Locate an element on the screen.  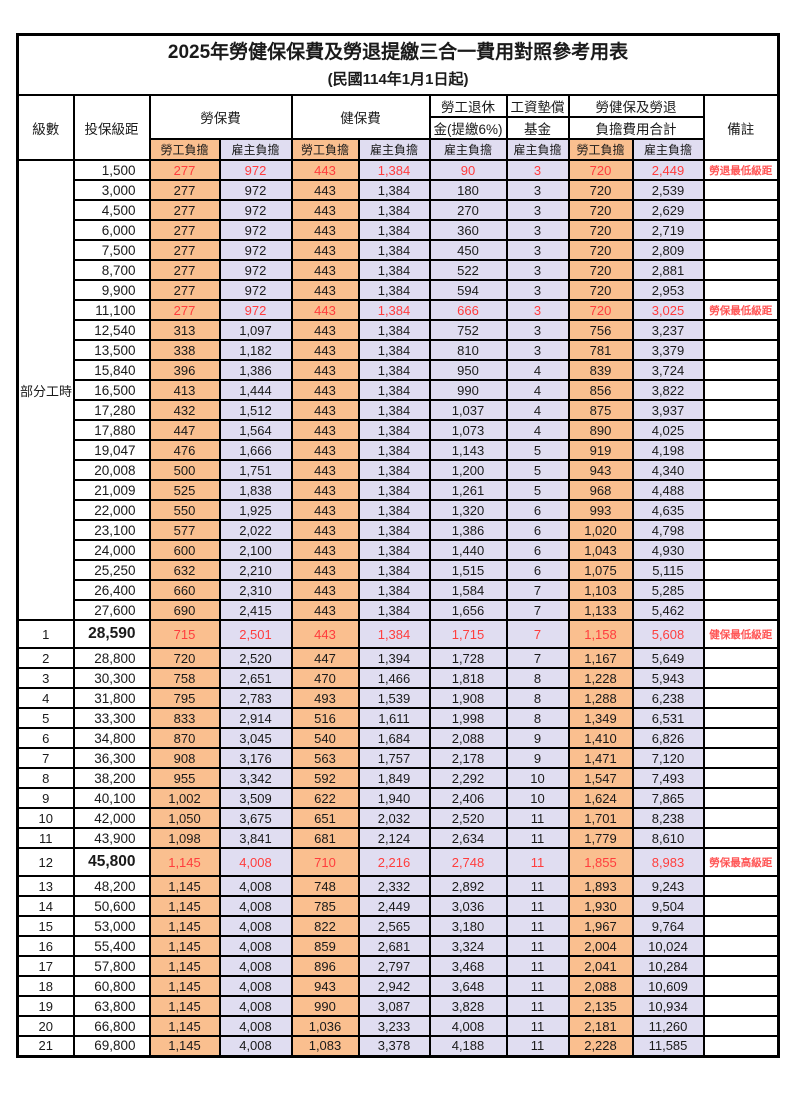
health-insurance-worker-cell: 447 is located at coordinates (325, 658).